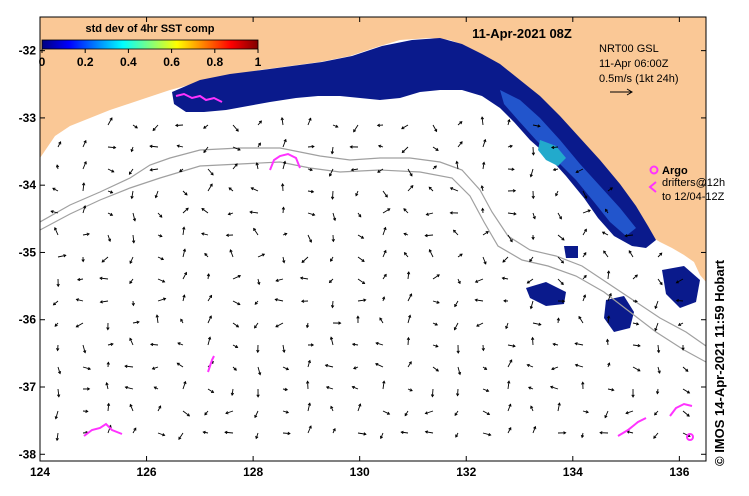  Describe the element at coordinates (128, 62) in the screenshot. I see `colorbar-tick-label: 0.4` at that location.